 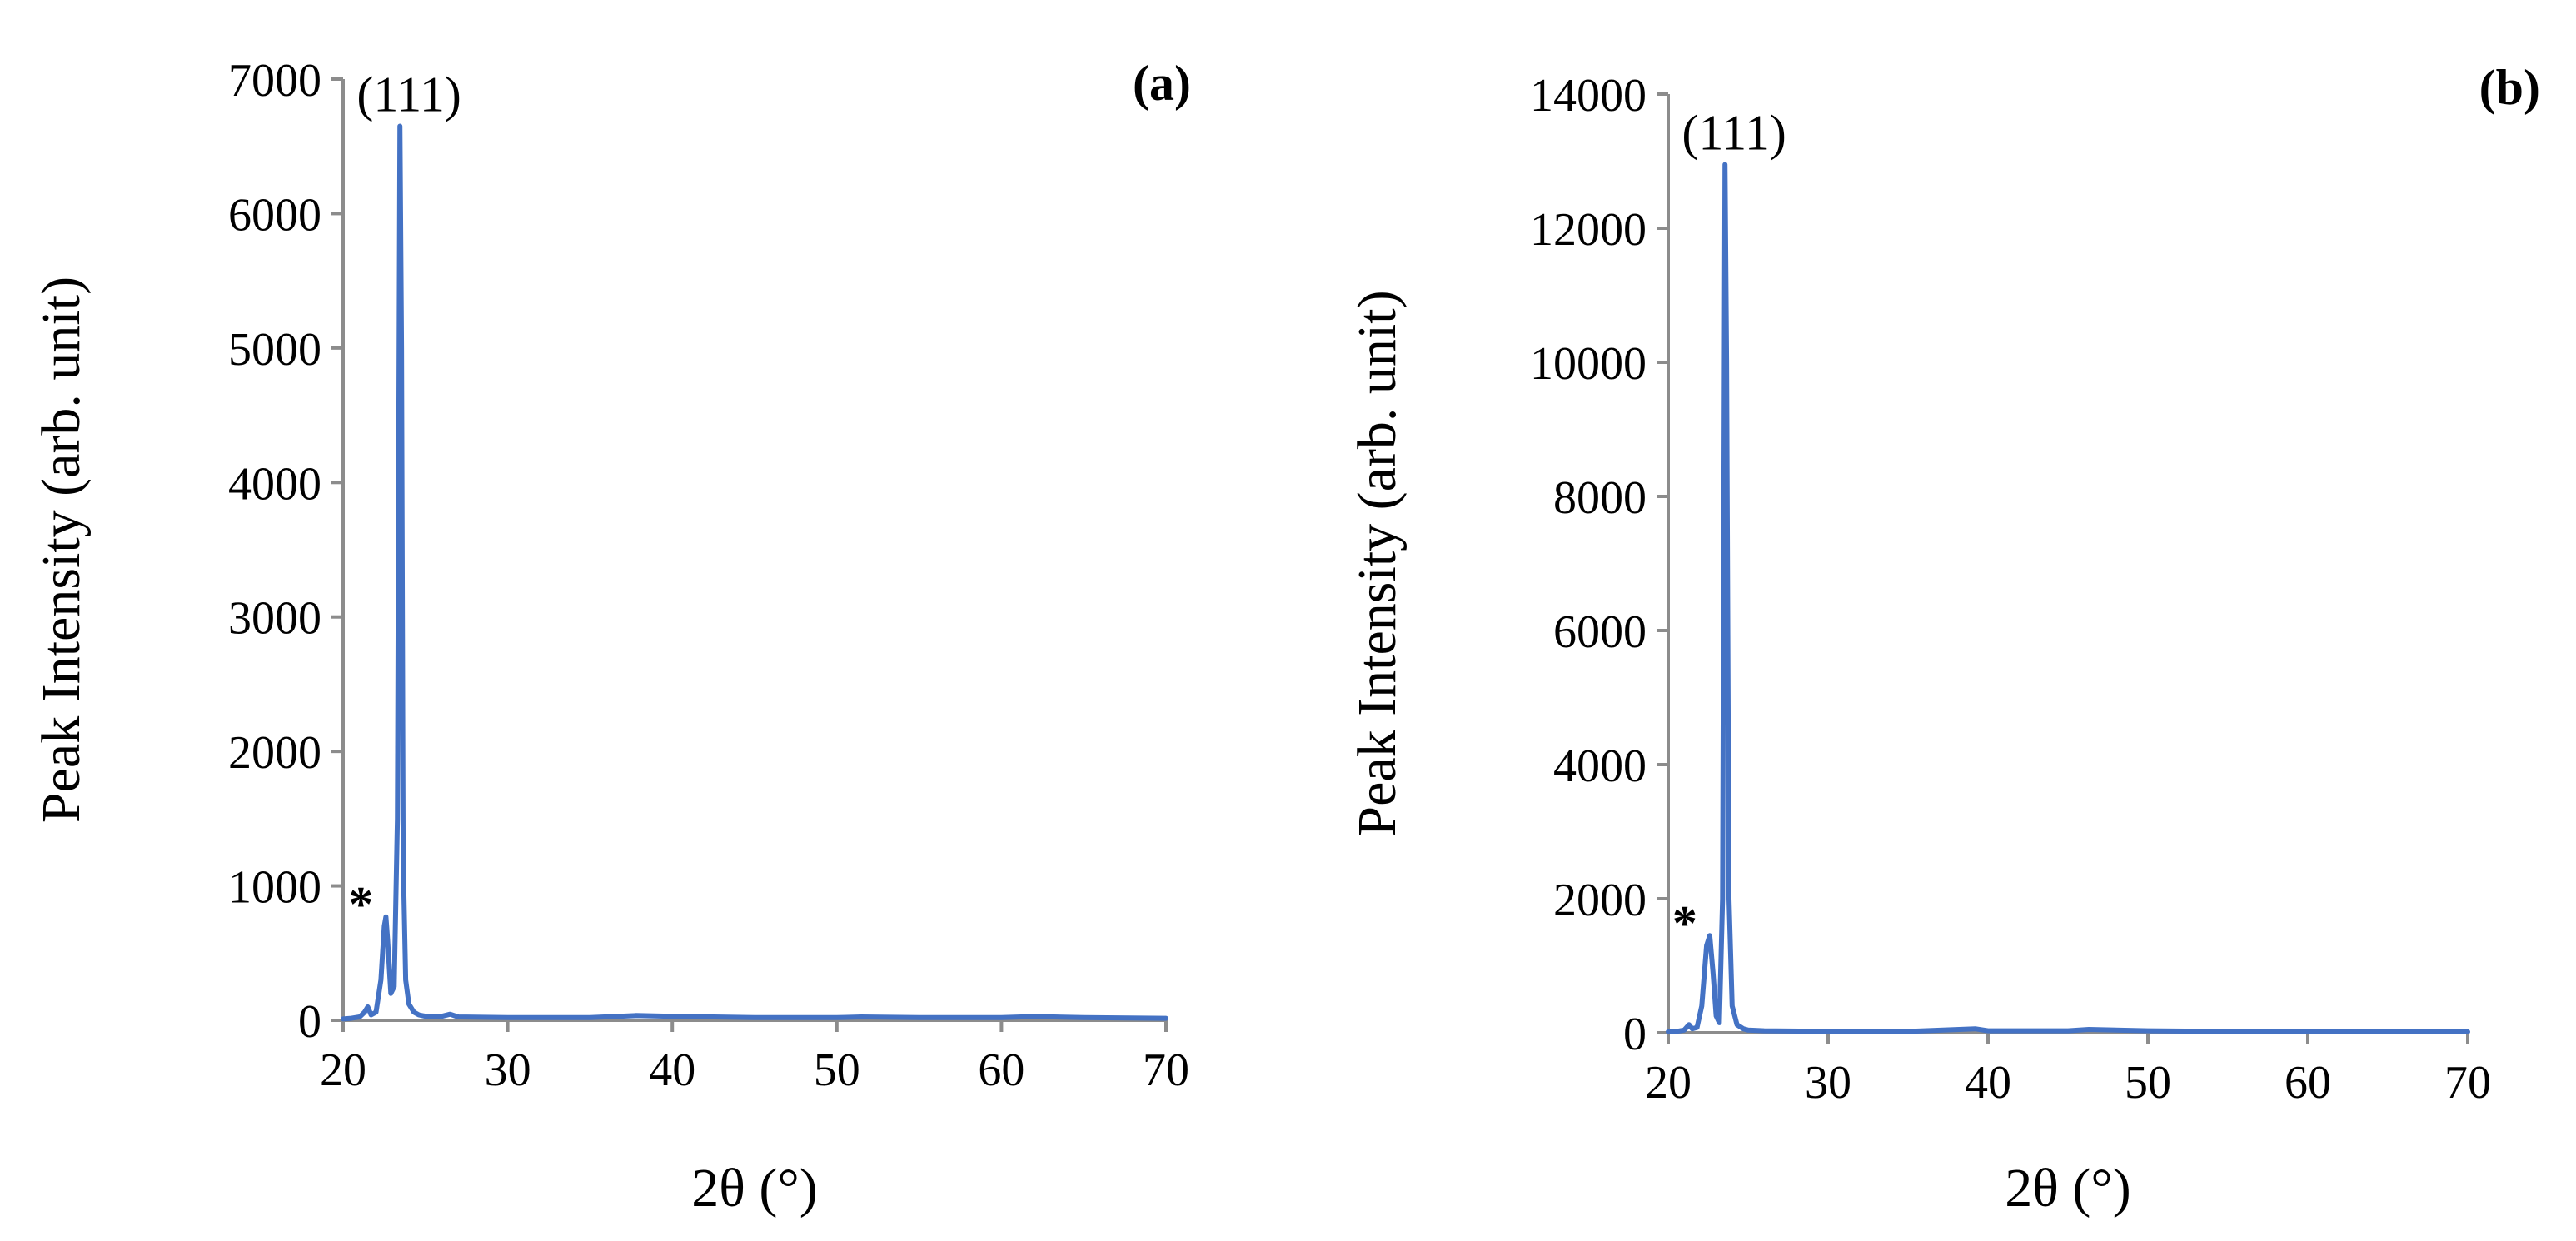 What do you see at coordinates (508, 1070) in the screenshot?
I see `panel-a-x-tick-label: 30` at bounding box center [508, 1070].